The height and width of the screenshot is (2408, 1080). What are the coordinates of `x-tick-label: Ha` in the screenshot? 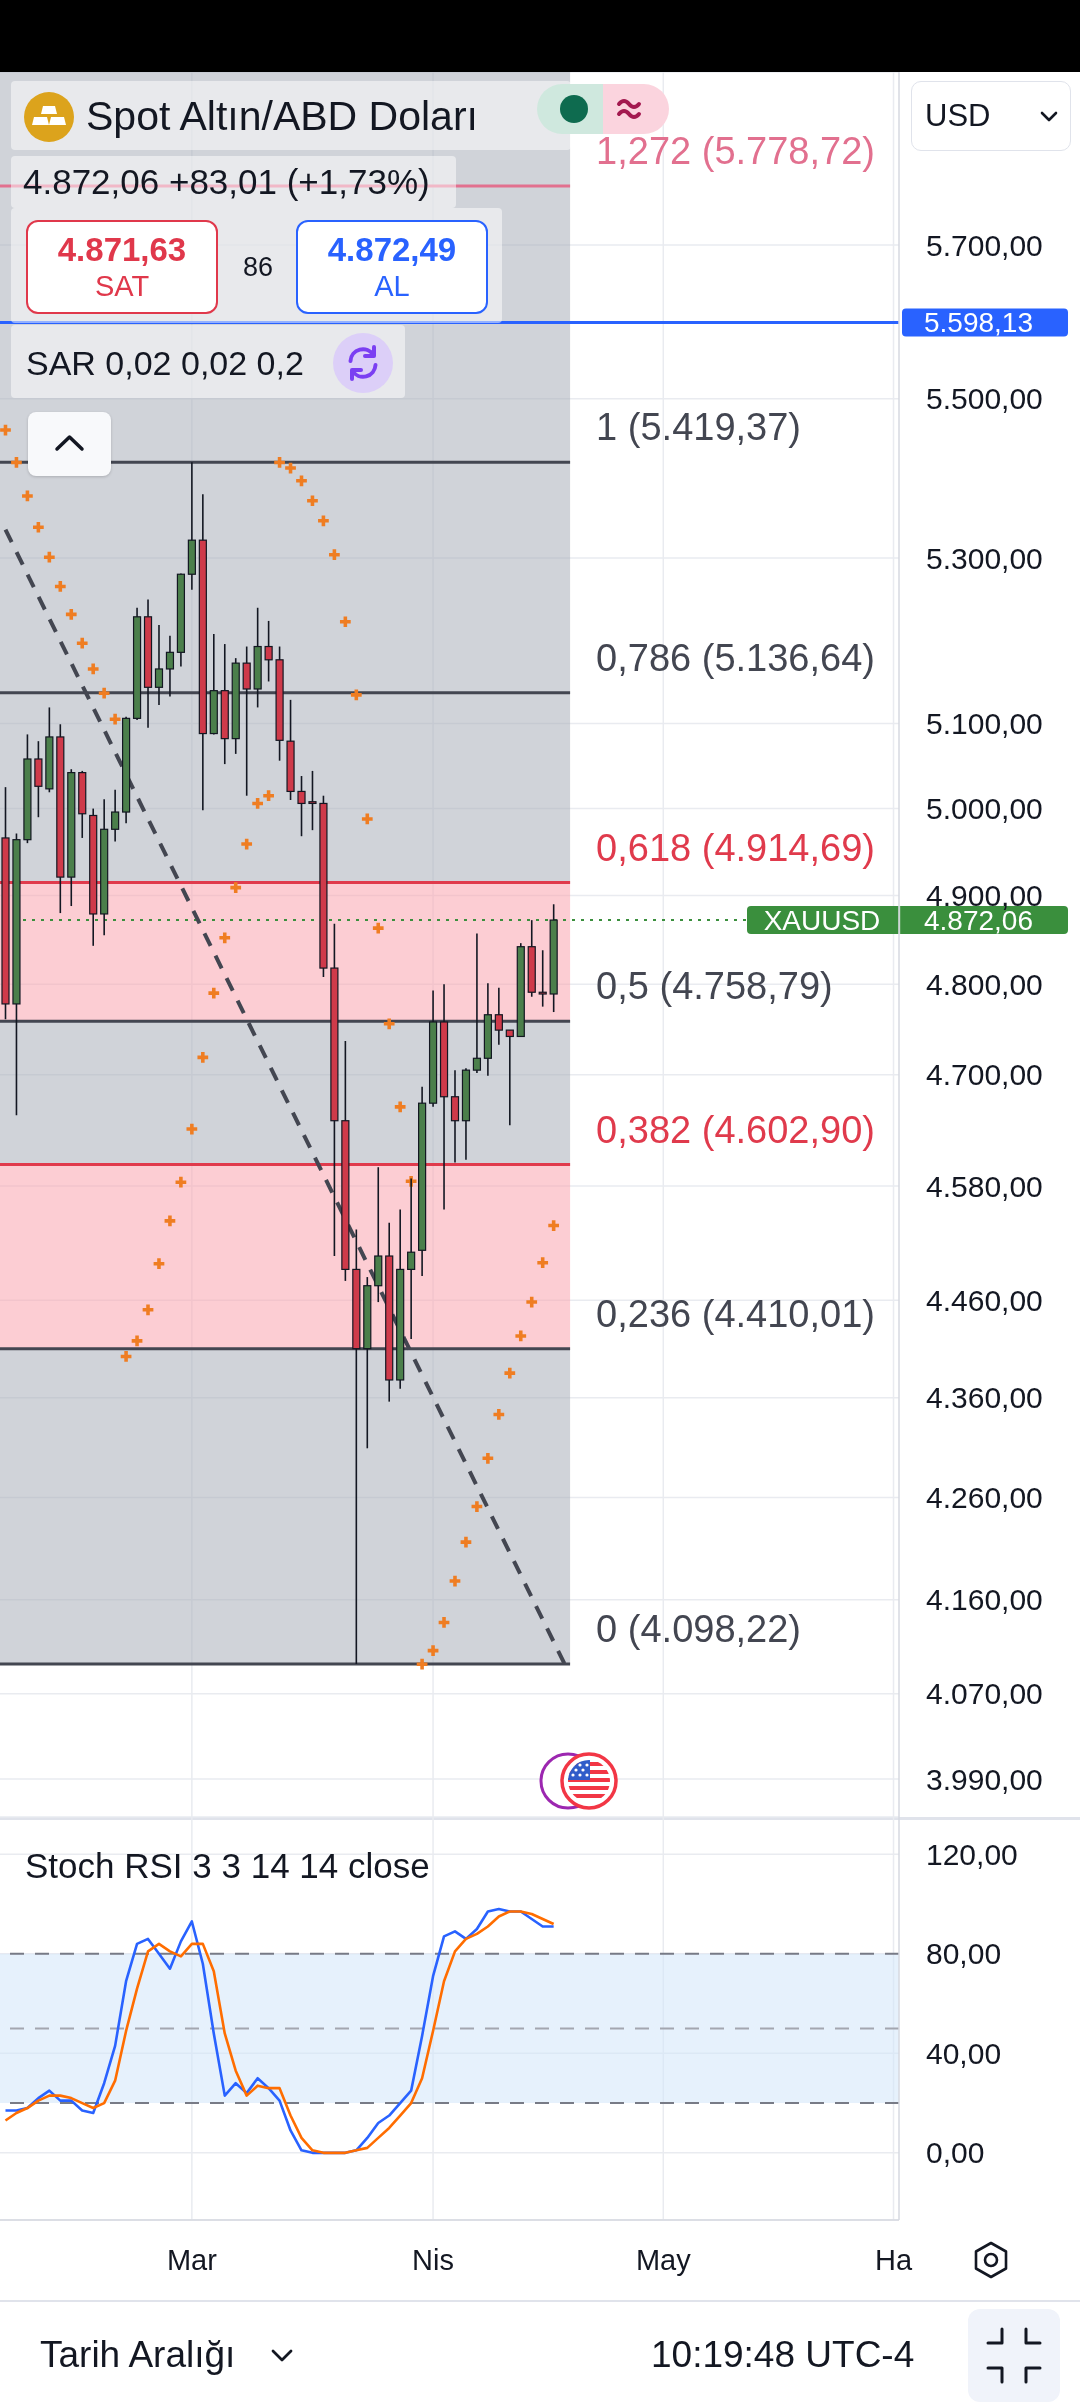 It's located at (893, 2260).